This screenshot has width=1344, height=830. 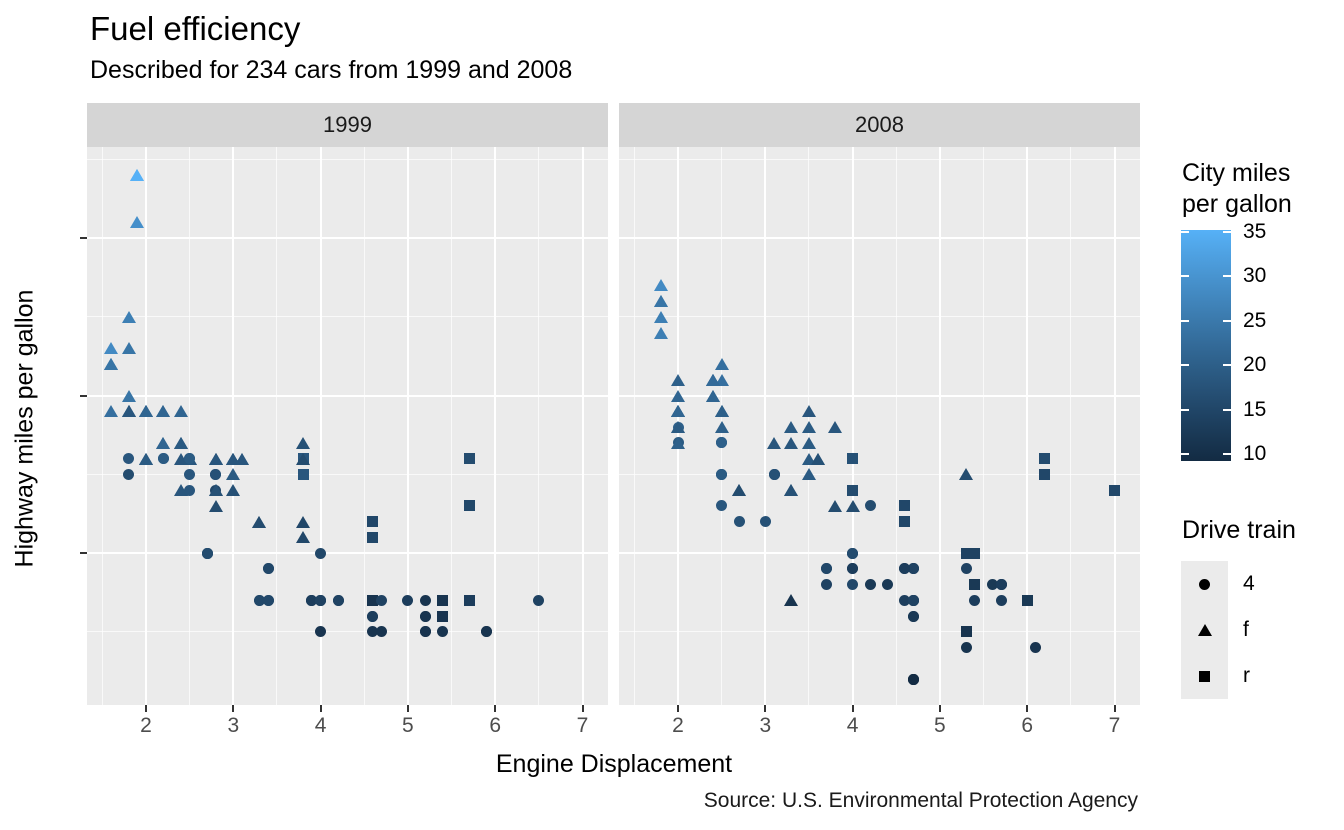 I want to click on square-key-icon, so click(x=1204, y=676).